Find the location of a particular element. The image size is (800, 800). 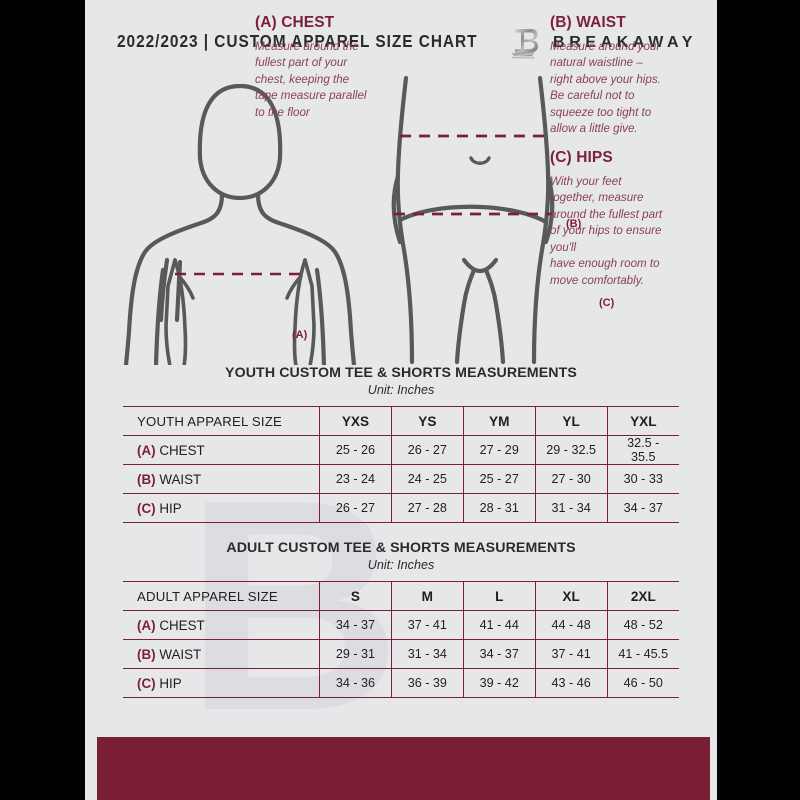

table-header-row: YOUTH APPAREL SIZE YXS YS YM YL YXL is located at coordinates (401, 421).